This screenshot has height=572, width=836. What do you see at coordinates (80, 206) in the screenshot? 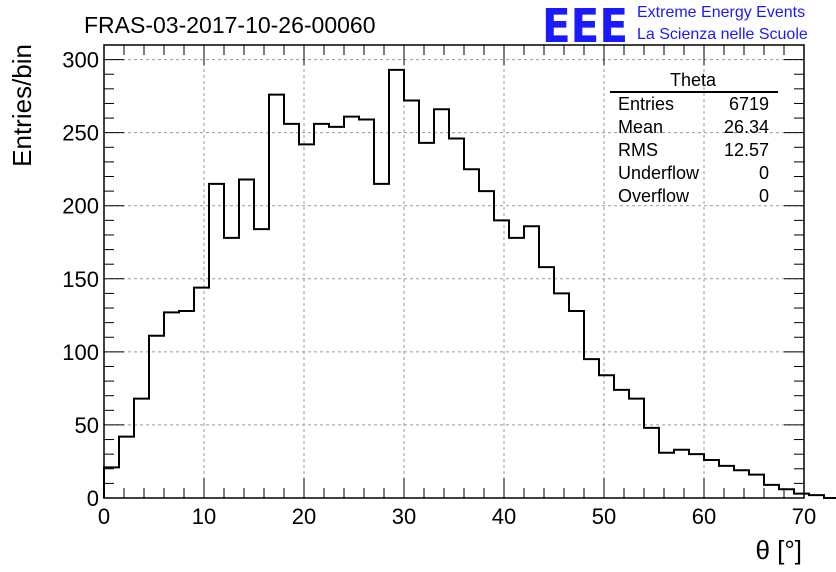
I see `y-tick-label: 200` at bounding box center [80, 206].